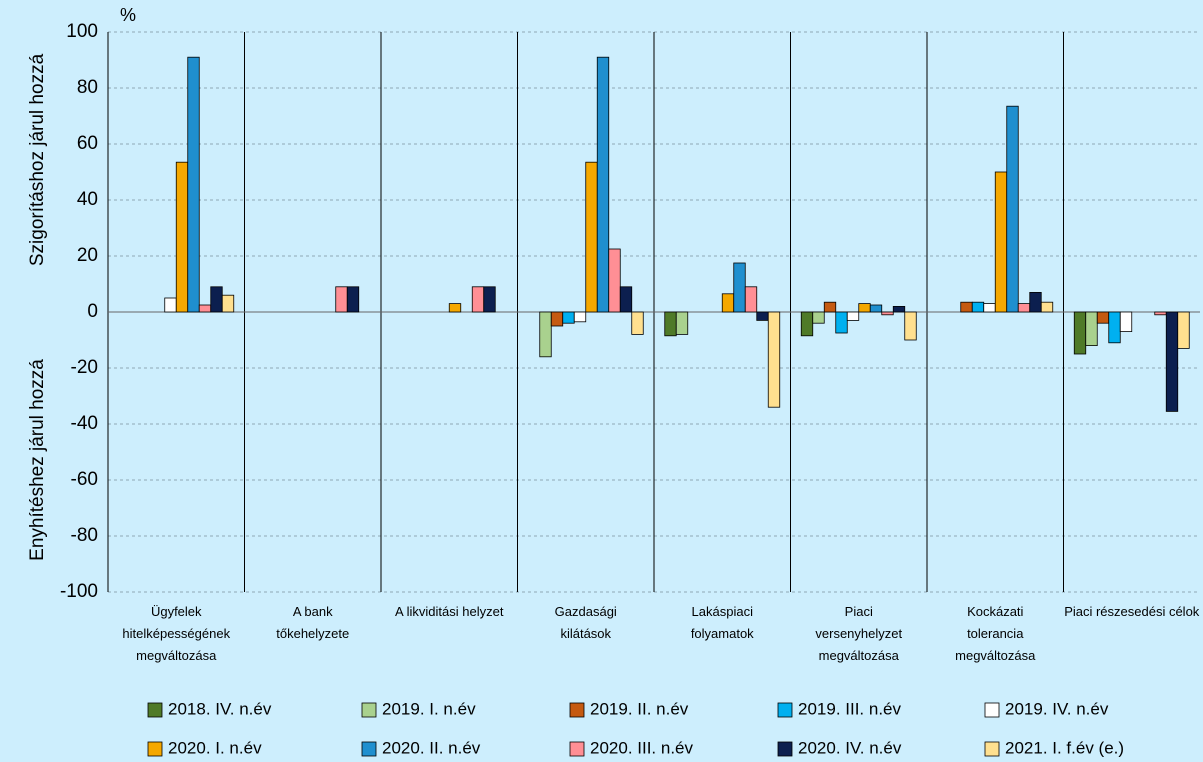 The image size is (1203, 762). Describe the element at coordinates (92, 311) in the screenshot. I see `y-tick-label: 0` at that location.